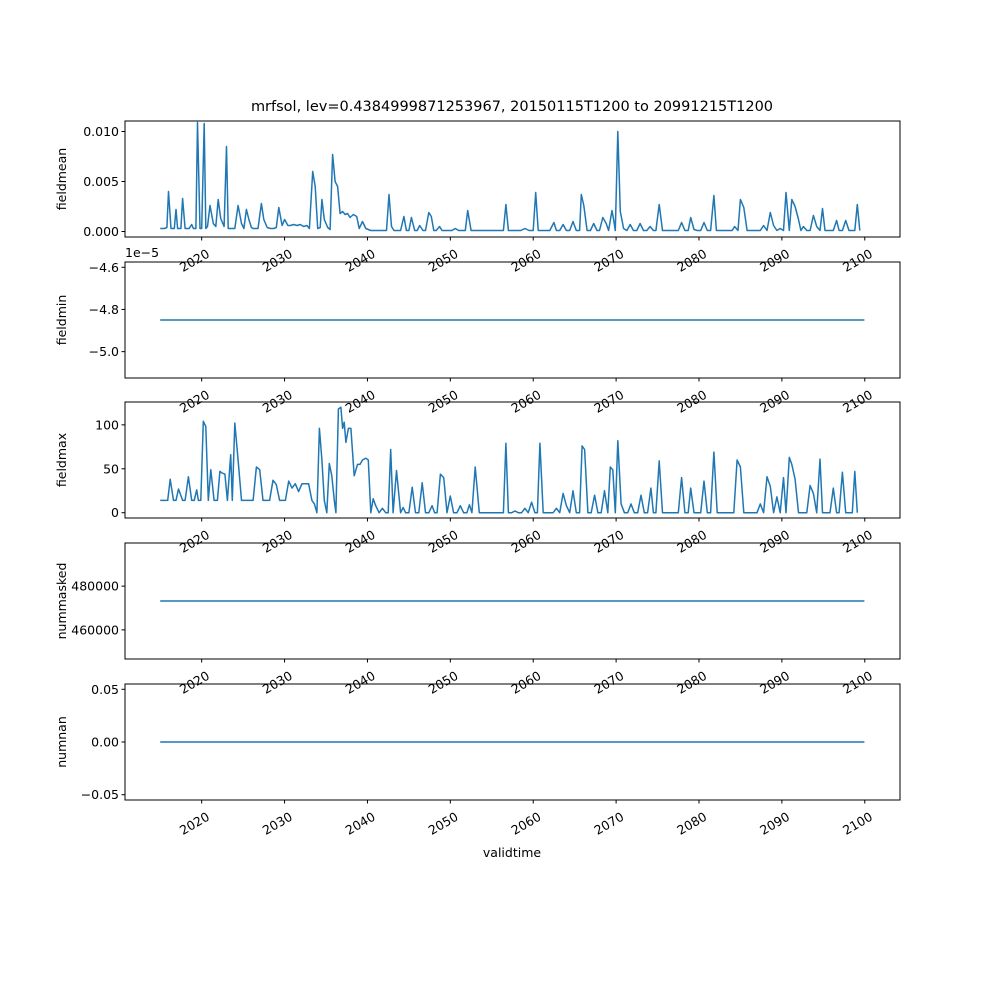  What do you see at coordinates (104, 351) in the screenshot?
I see `y-tick-label: −5.0` at bounding box center [104, 351].